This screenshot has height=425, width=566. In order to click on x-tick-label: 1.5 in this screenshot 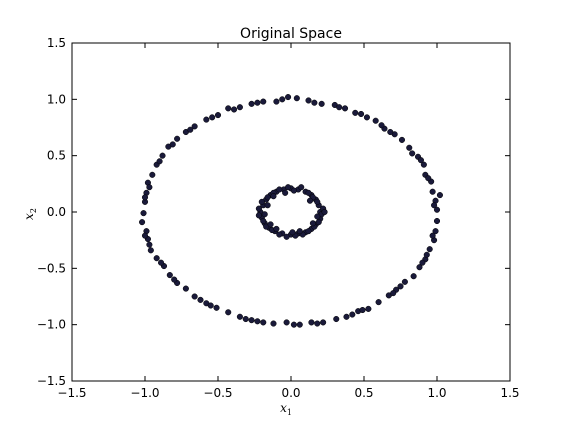, I will do `click(509, 393)`.